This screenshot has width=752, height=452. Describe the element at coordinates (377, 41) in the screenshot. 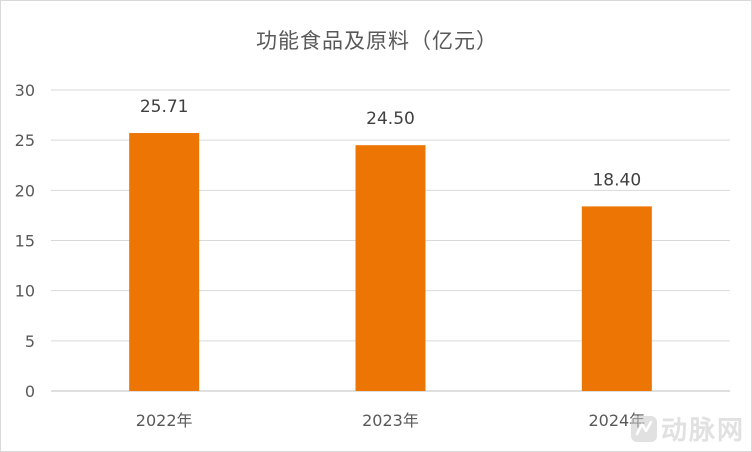

I see `chart-title: 功能食品及原料（亿元）` at that location.